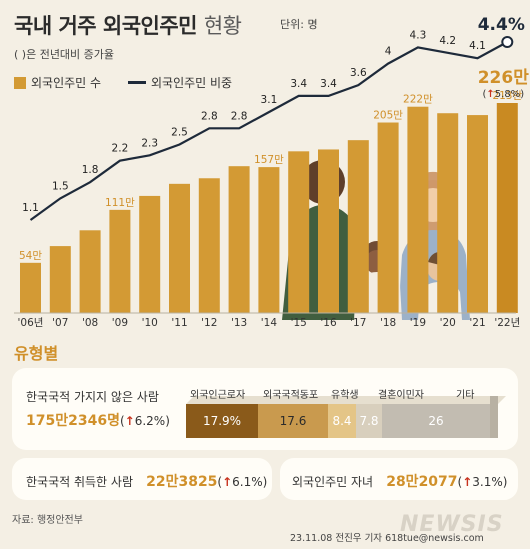 The image size is (530, 549). What do you see at coordinates (227, 482) in the screenshot?
I see `arrow-up-icon: ↑` at bounding box center [227, 482].